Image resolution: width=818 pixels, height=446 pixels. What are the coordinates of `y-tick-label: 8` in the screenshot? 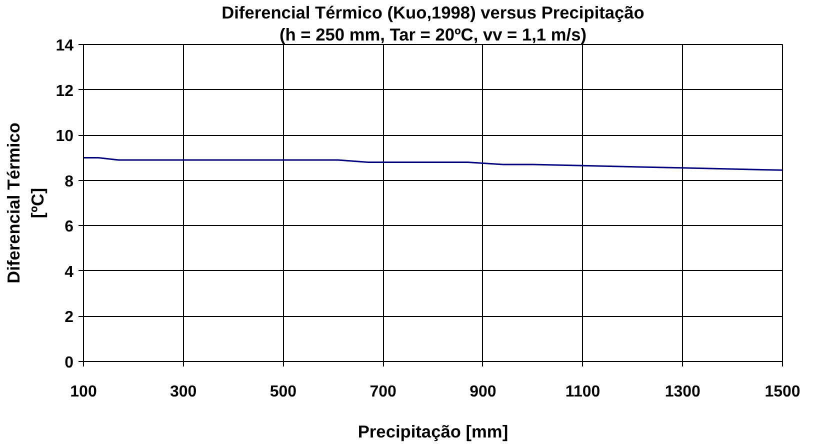 It's located at (69, 181).